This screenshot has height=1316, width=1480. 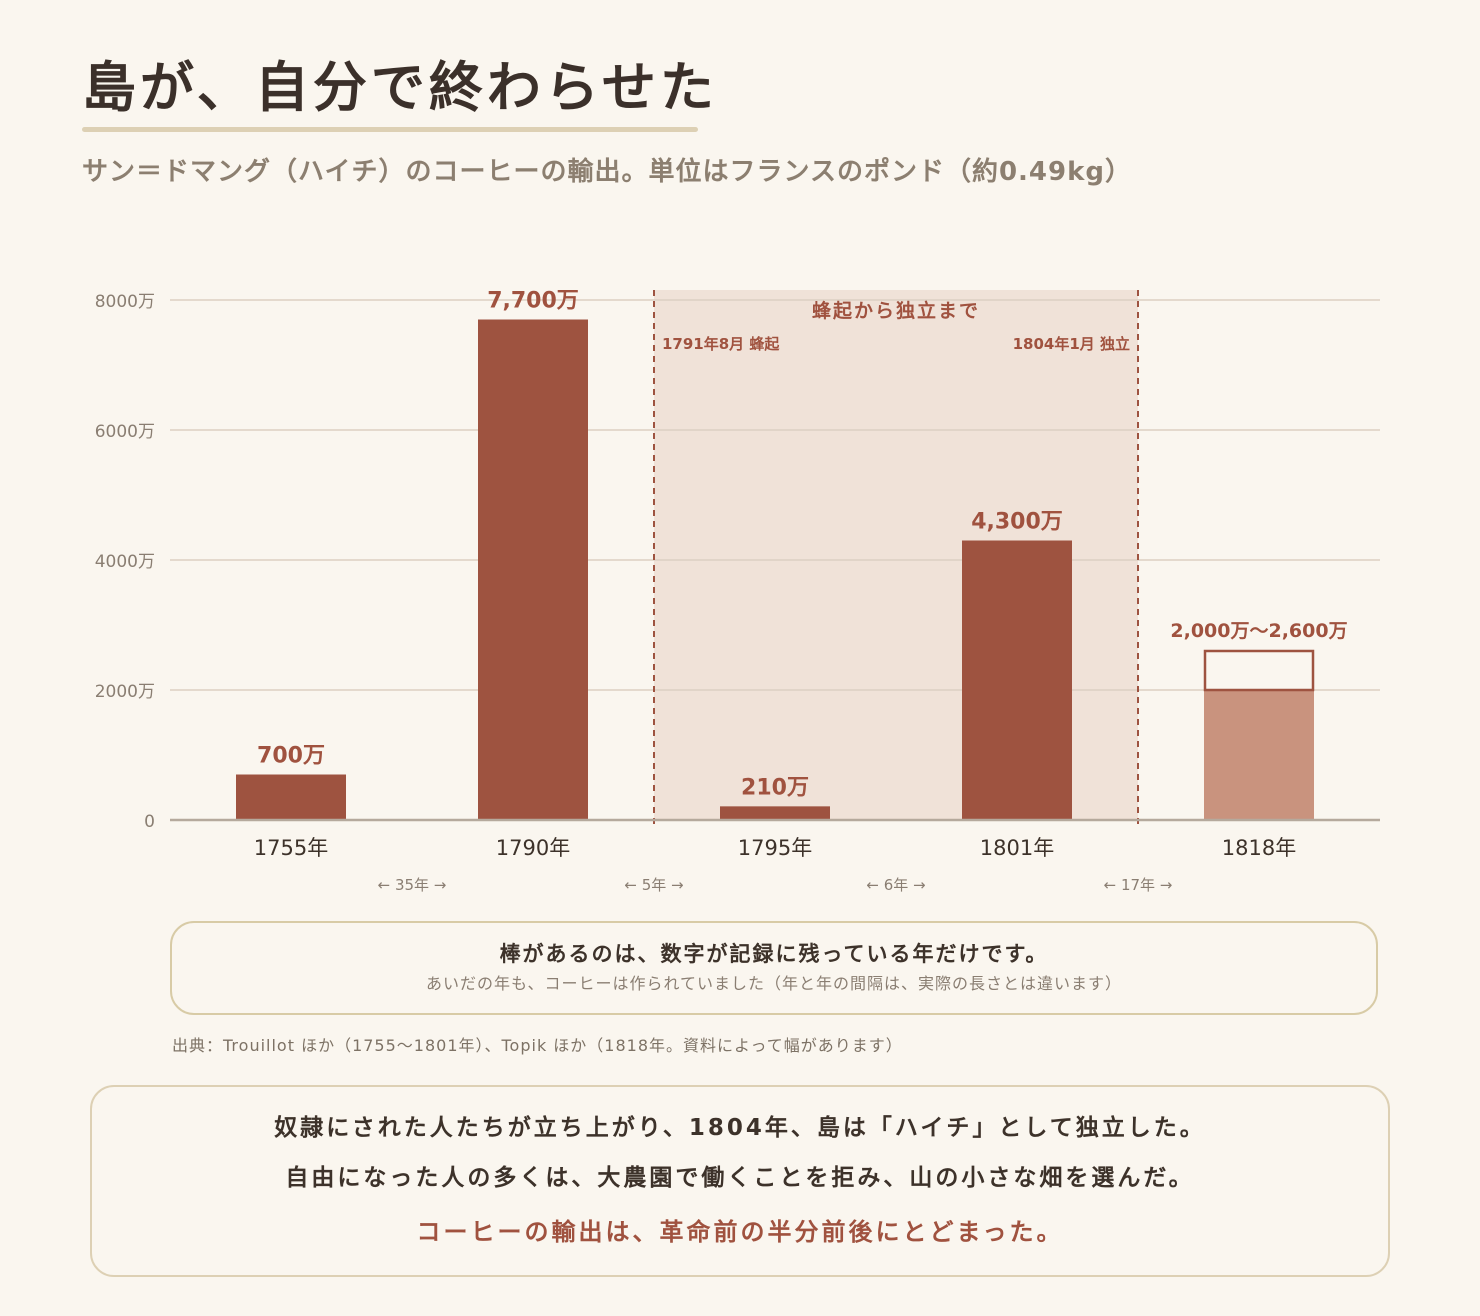 I want to click on gap-label: ← 35年 →, so click(x=412, y=885).